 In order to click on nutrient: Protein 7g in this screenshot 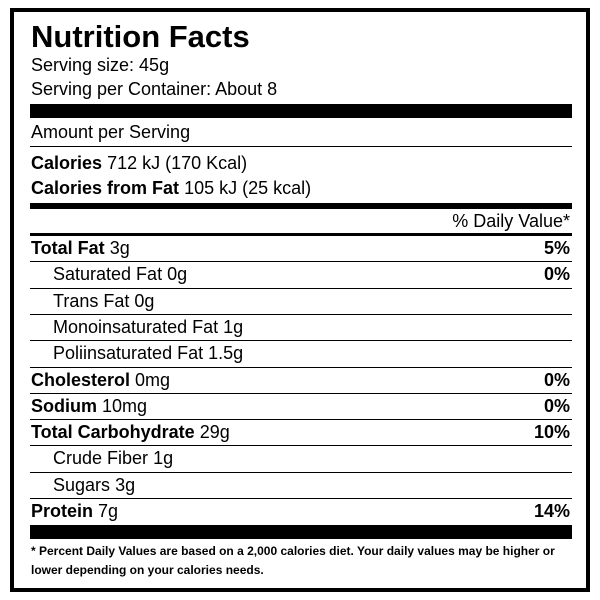, I will do `click(74, 511)`.